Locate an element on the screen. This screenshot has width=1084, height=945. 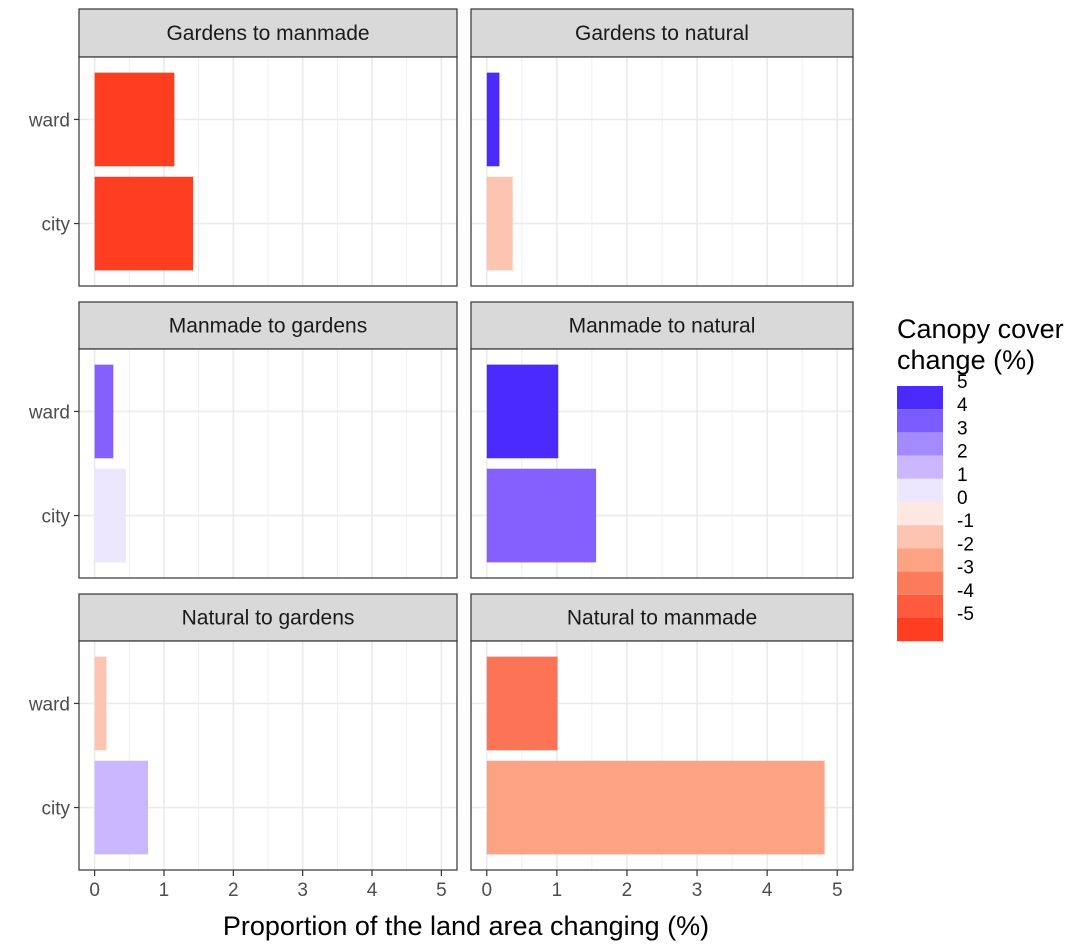
facet-panel: Manmade to natural is located at coordinates (662, 440).